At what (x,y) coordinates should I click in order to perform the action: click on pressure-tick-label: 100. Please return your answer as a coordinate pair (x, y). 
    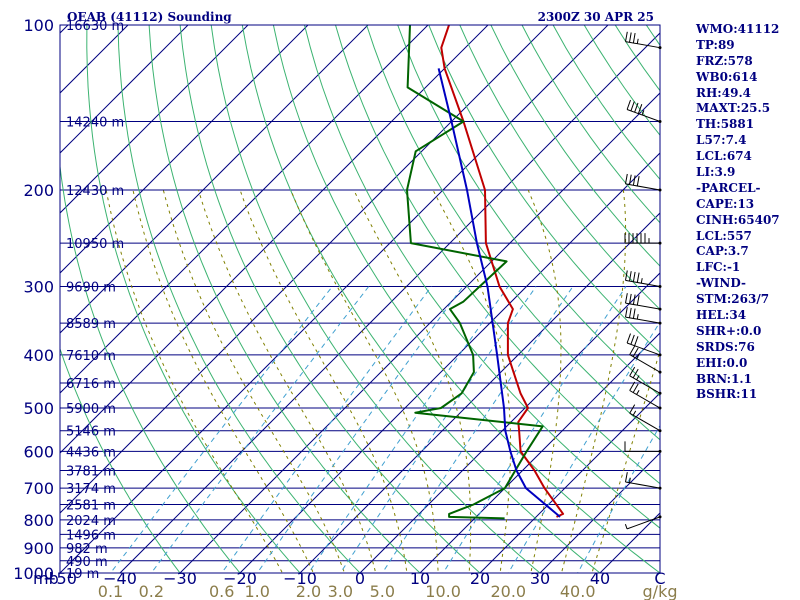
    Looking at the image, I should click on (38, 25).